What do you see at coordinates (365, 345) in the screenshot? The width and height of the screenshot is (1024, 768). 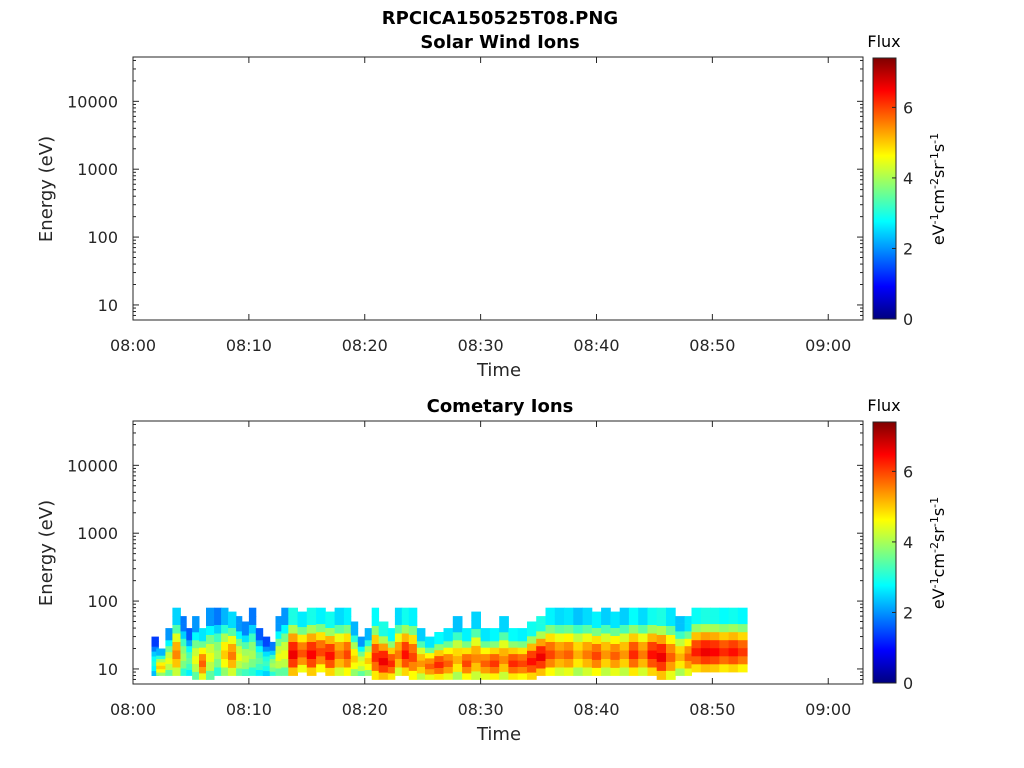 I see `x-tick-label: 08:20` at bounding box center [365, 345].